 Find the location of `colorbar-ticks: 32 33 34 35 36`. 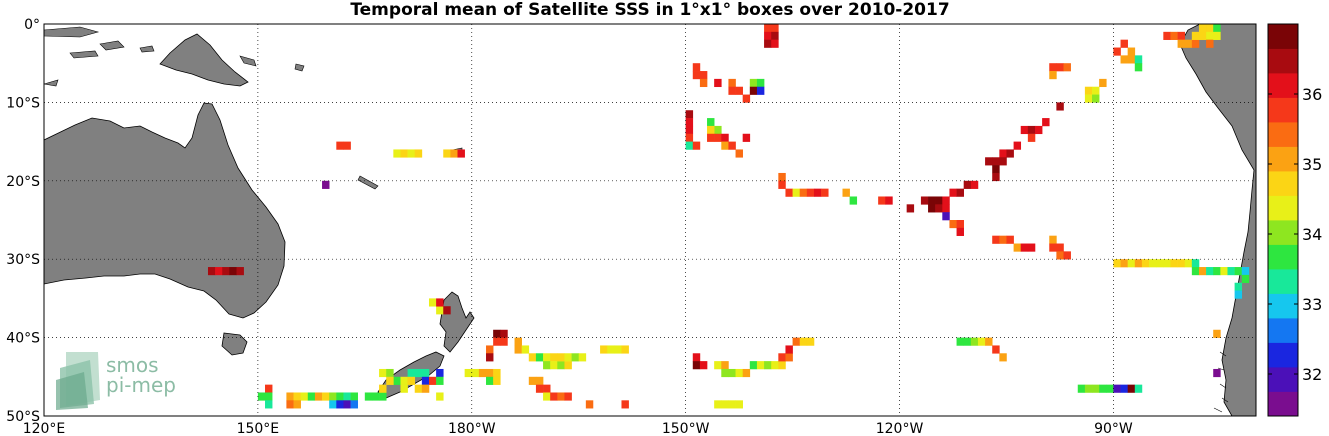

colorbar-ticks: 32 33 34 35 36 is located at coordinates (1295, 234).